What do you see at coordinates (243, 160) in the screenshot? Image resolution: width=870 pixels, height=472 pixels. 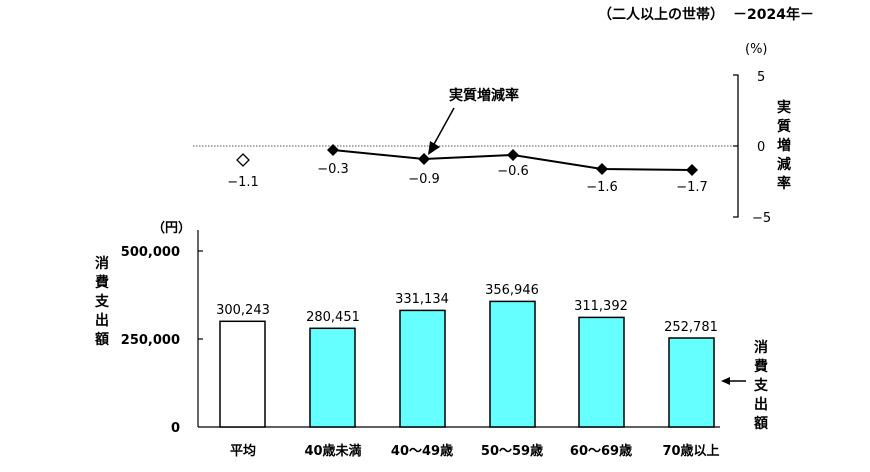 I see `marker-hollow-diamond-icon` at bounding box center [243, 160].